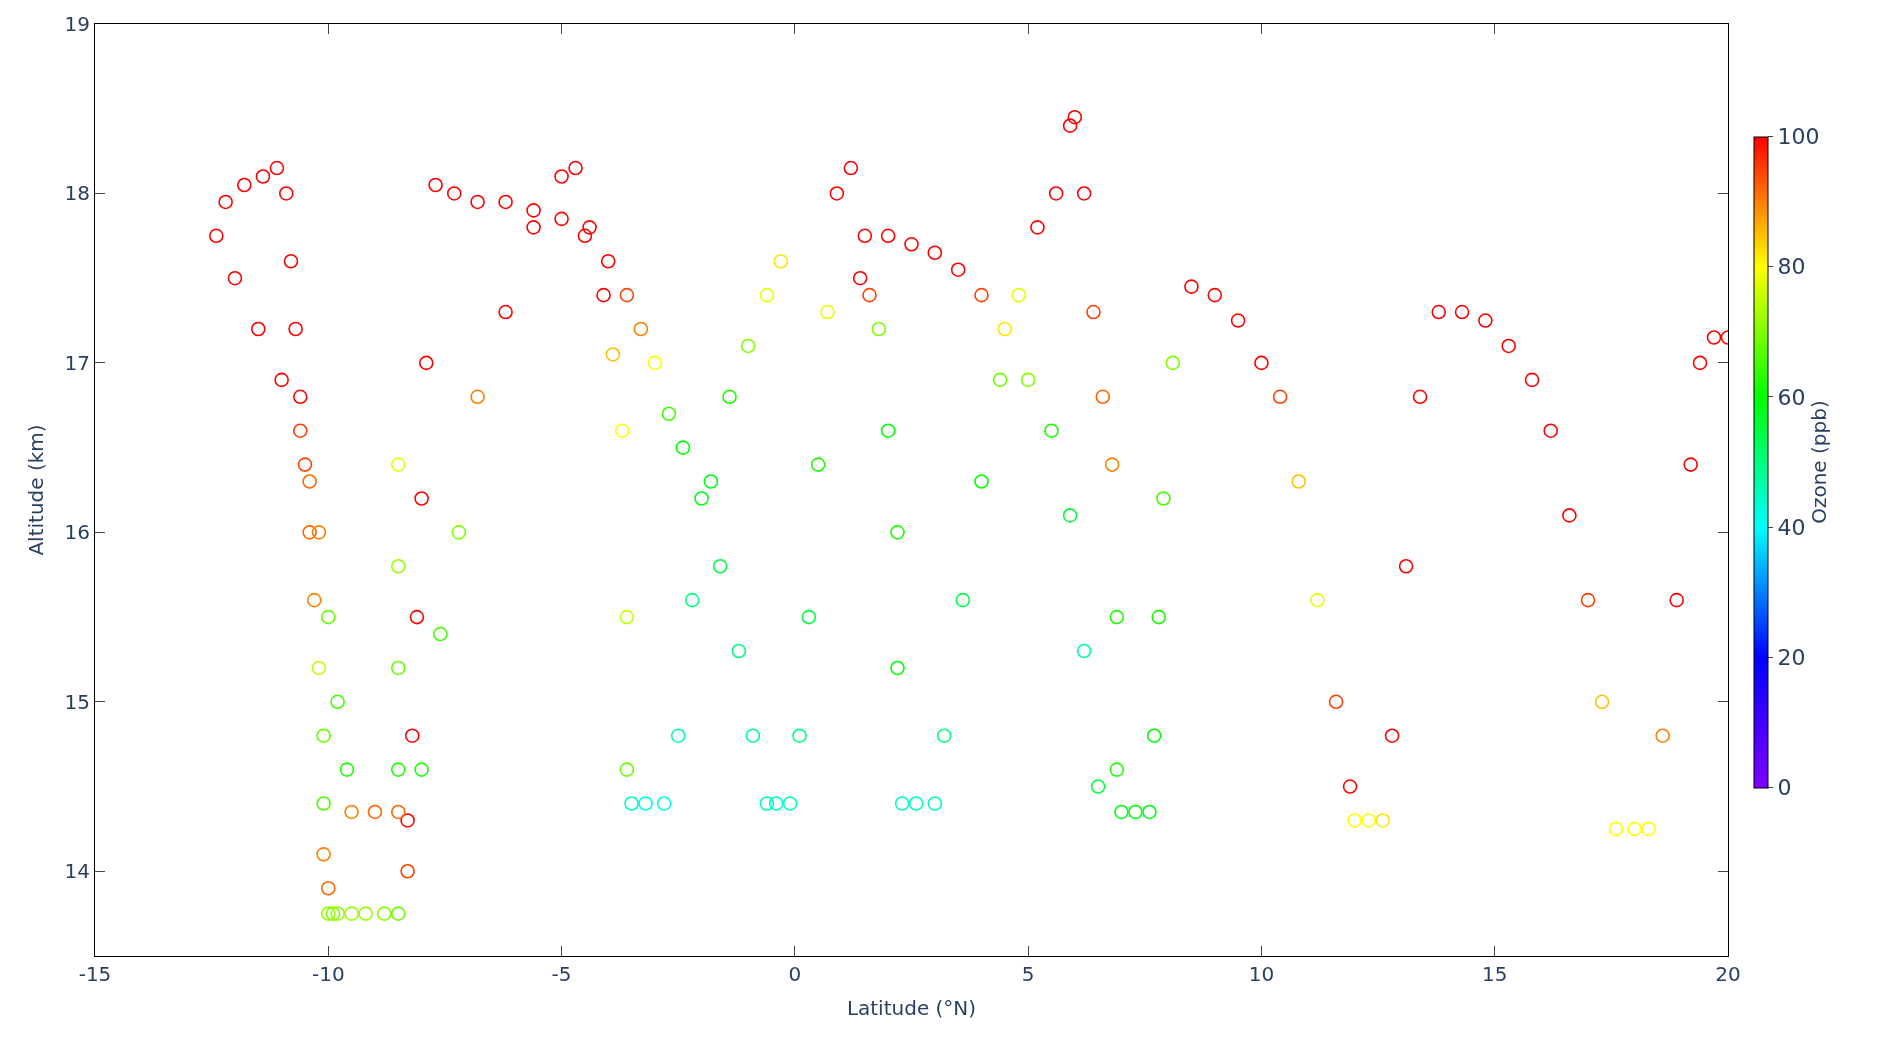 The width and height of the screenshot is (1878, 1046). I want to click on x-tick-label: -5, so click(561, 974).